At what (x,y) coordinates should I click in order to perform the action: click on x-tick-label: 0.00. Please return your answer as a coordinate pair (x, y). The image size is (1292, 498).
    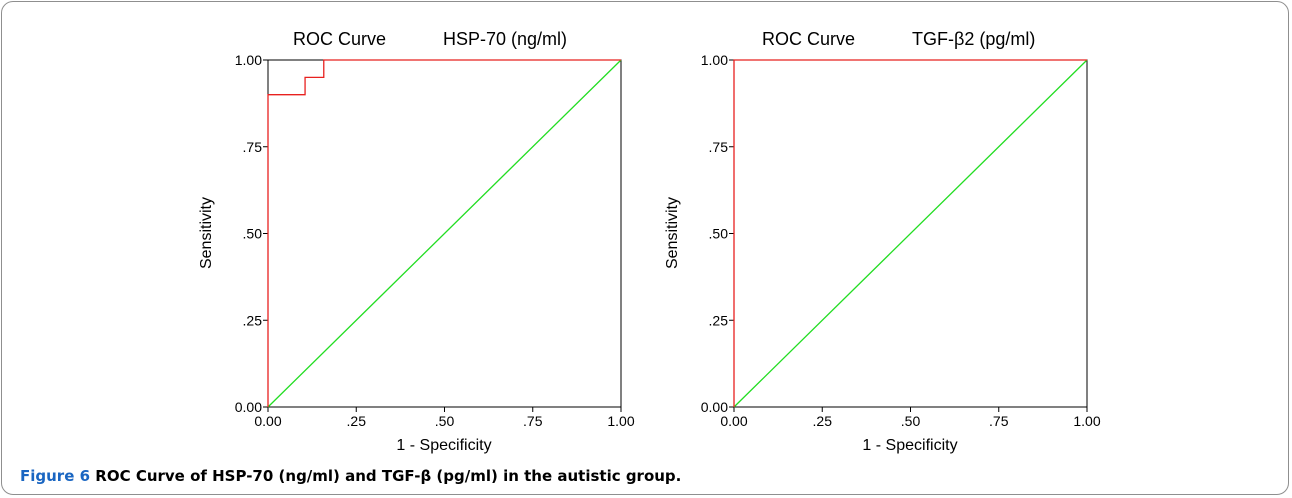
    Looking at the image, I should click on (733, 421).